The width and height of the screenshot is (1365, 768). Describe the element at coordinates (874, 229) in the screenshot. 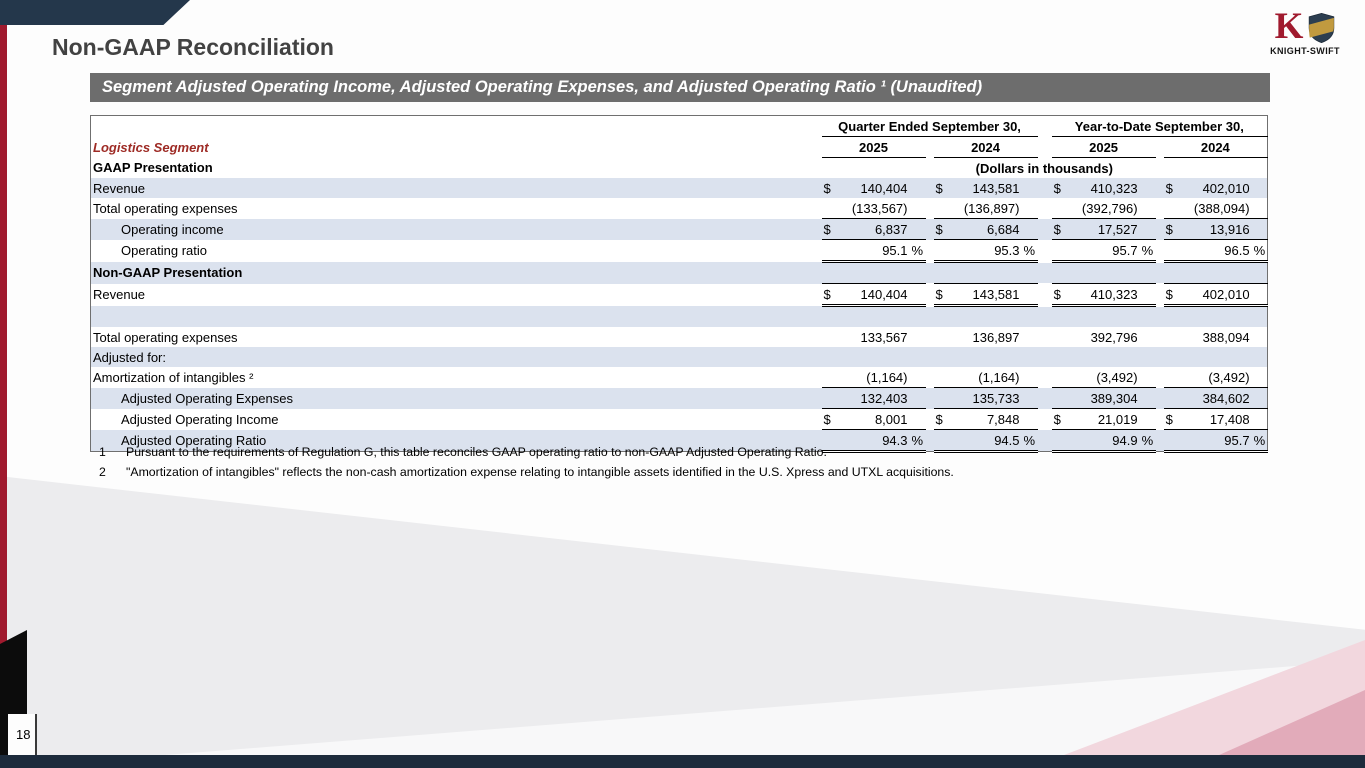

I see `cell-value: 6,837` at that location.